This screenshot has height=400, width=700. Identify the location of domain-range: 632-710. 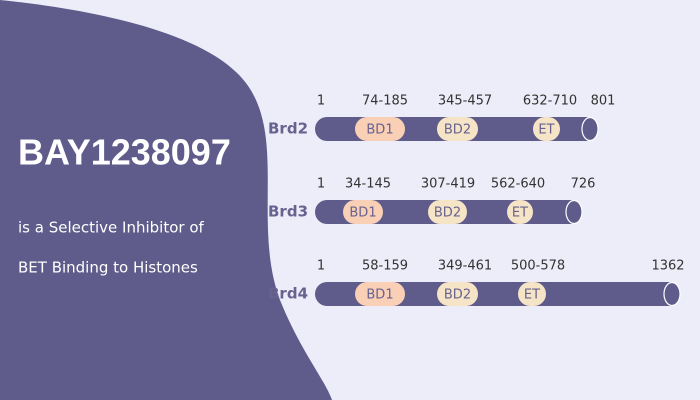
(550, 101).